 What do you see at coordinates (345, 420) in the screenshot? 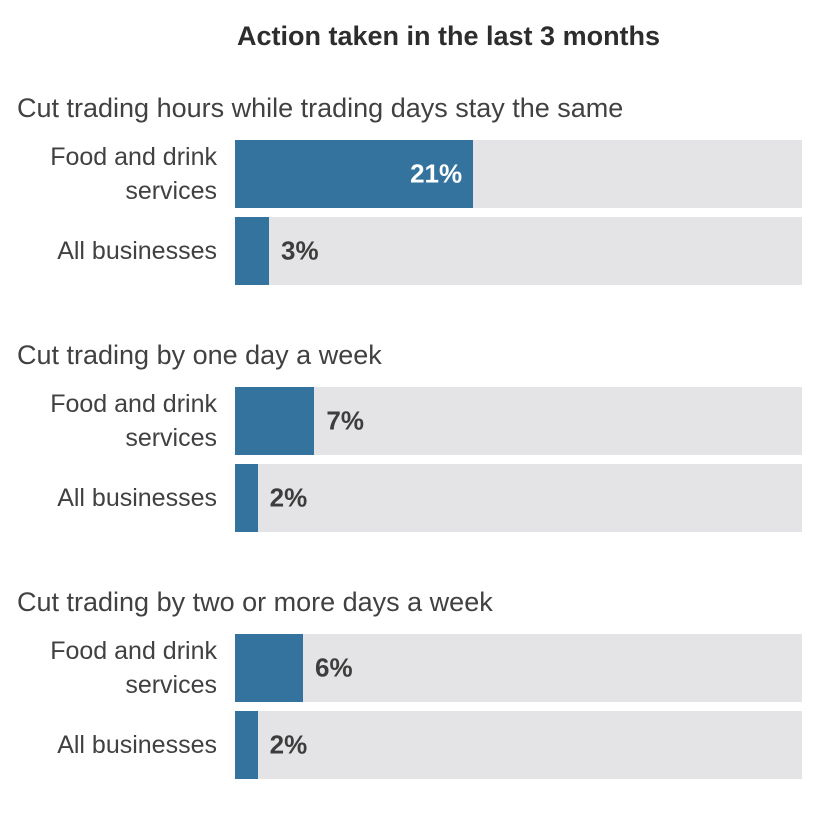
I see `bar-value-label: 7%` at bounding box center [345, 420].